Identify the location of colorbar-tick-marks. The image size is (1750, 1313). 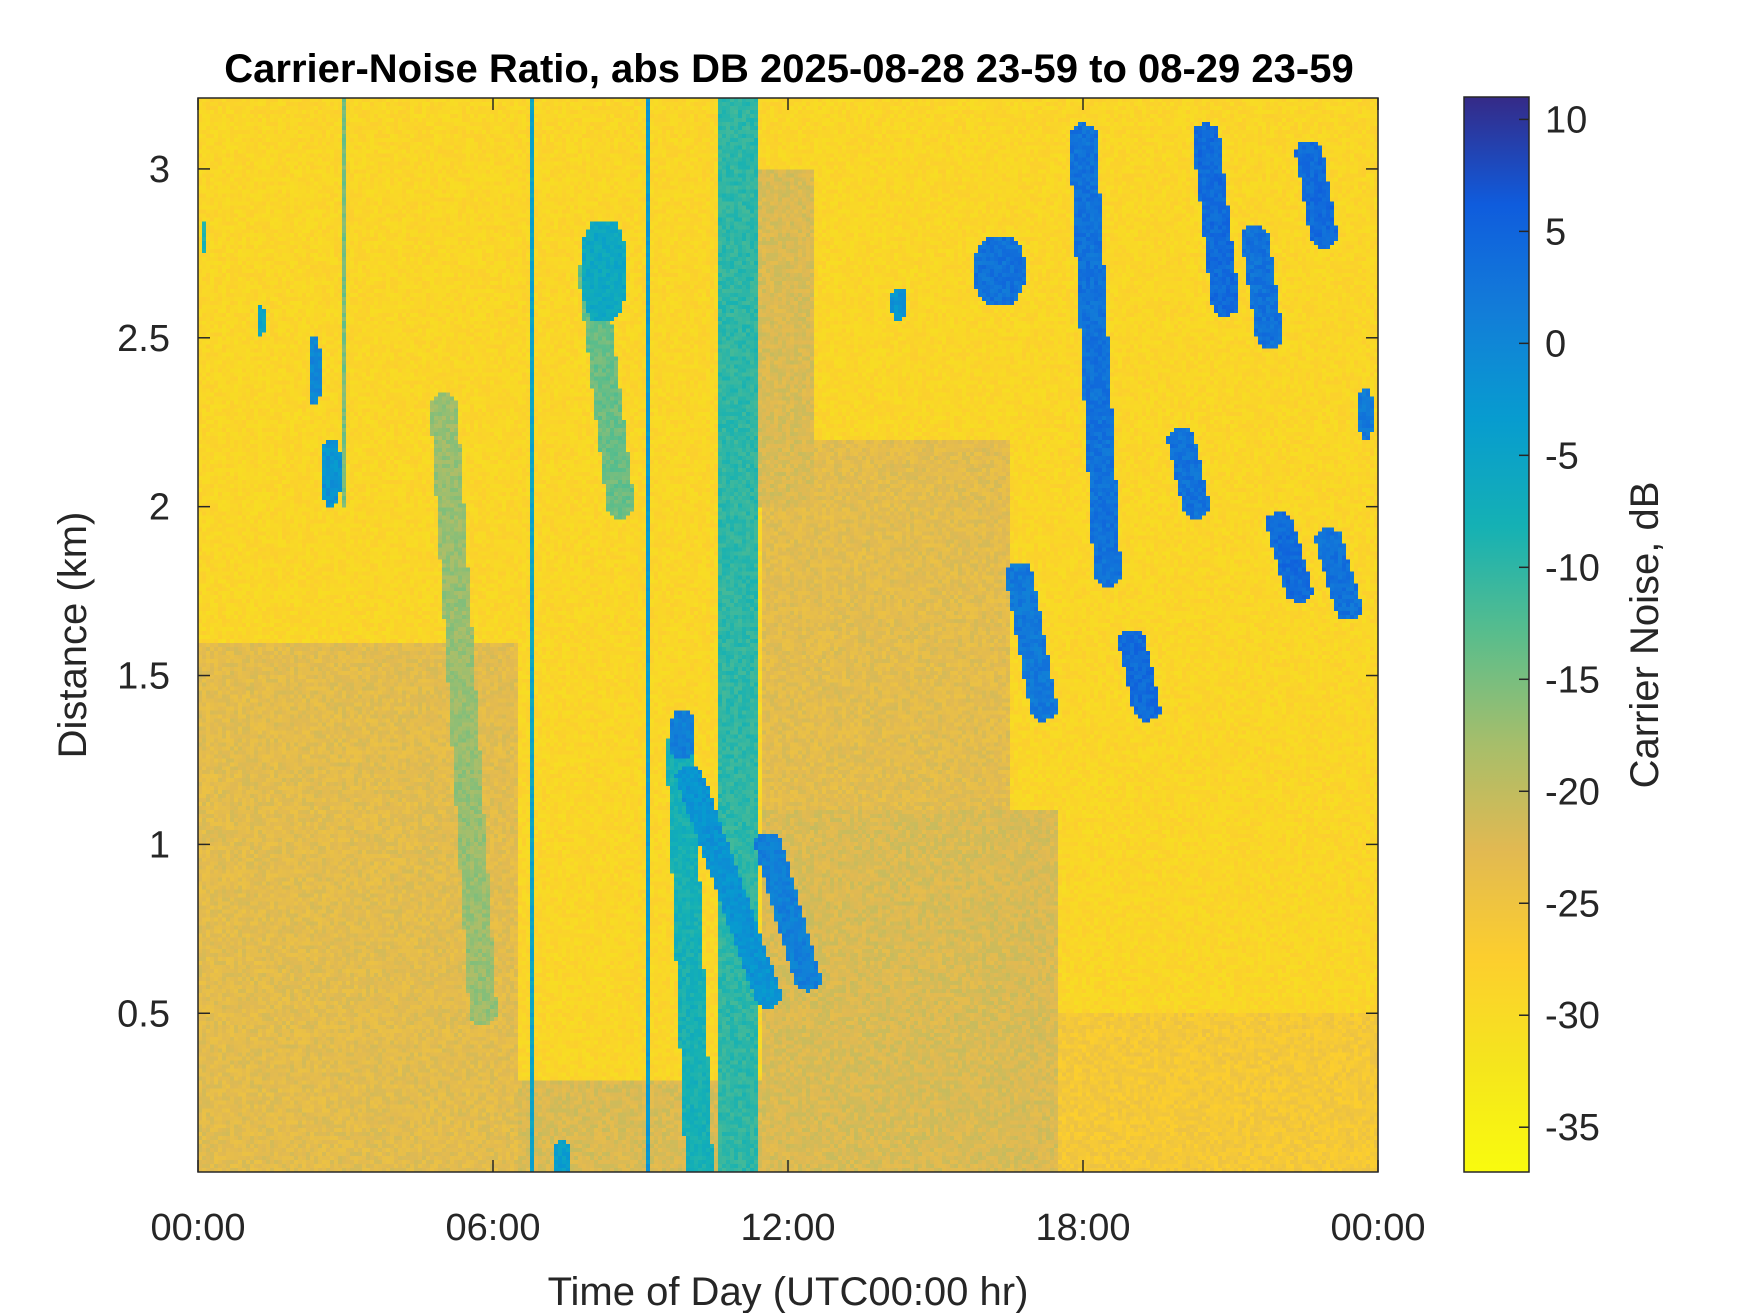
(1524, 623).